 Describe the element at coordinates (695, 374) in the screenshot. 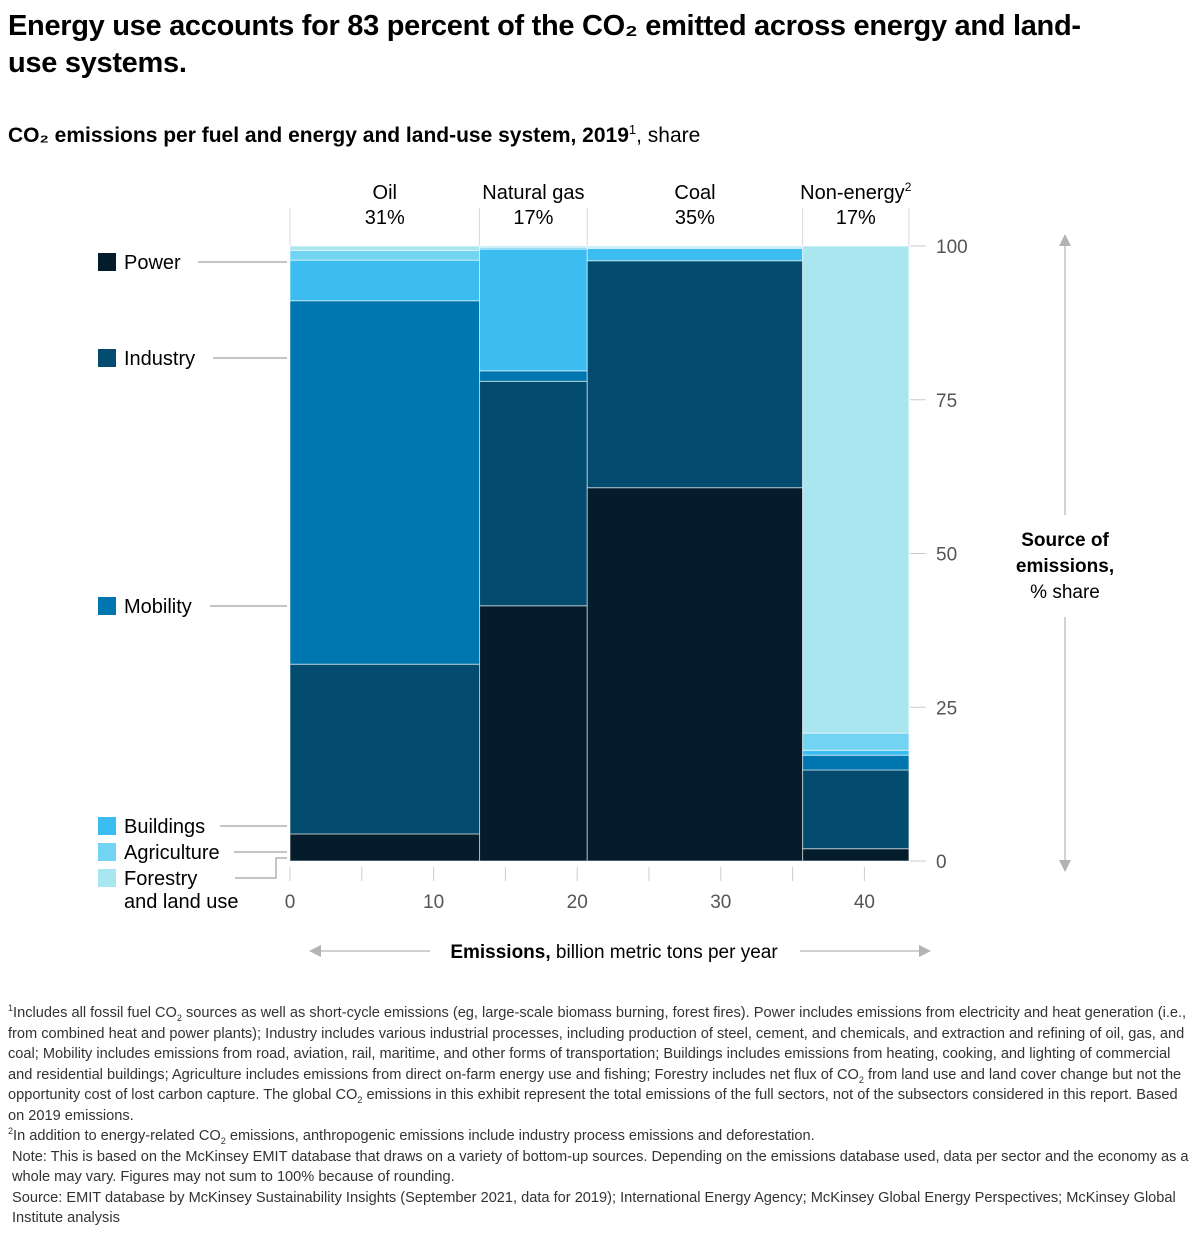

I see `segment-coal-industry` at that location.